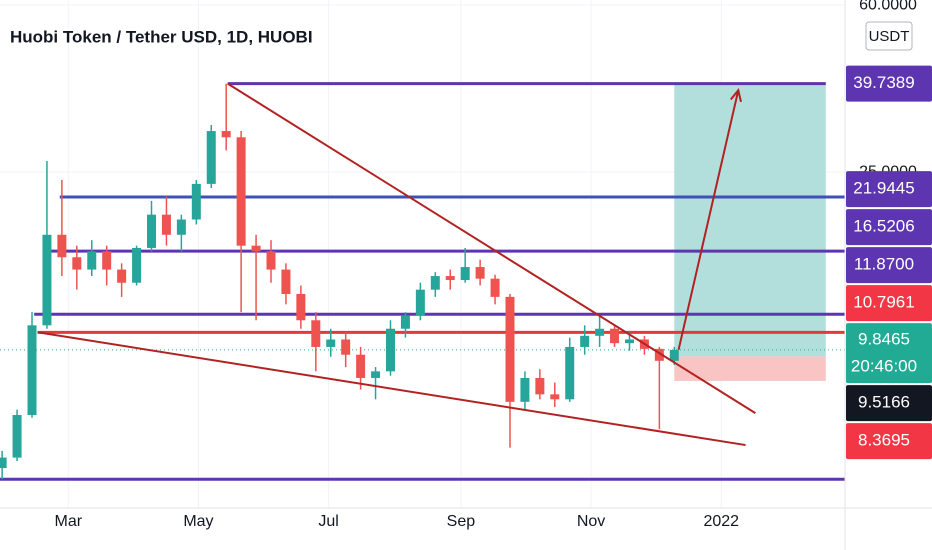 The height and width of the screenshot is (550, 932). Describe the element at coordinates (883, 82) in the screenshot. I see `price-label: 39.7389` at that location.